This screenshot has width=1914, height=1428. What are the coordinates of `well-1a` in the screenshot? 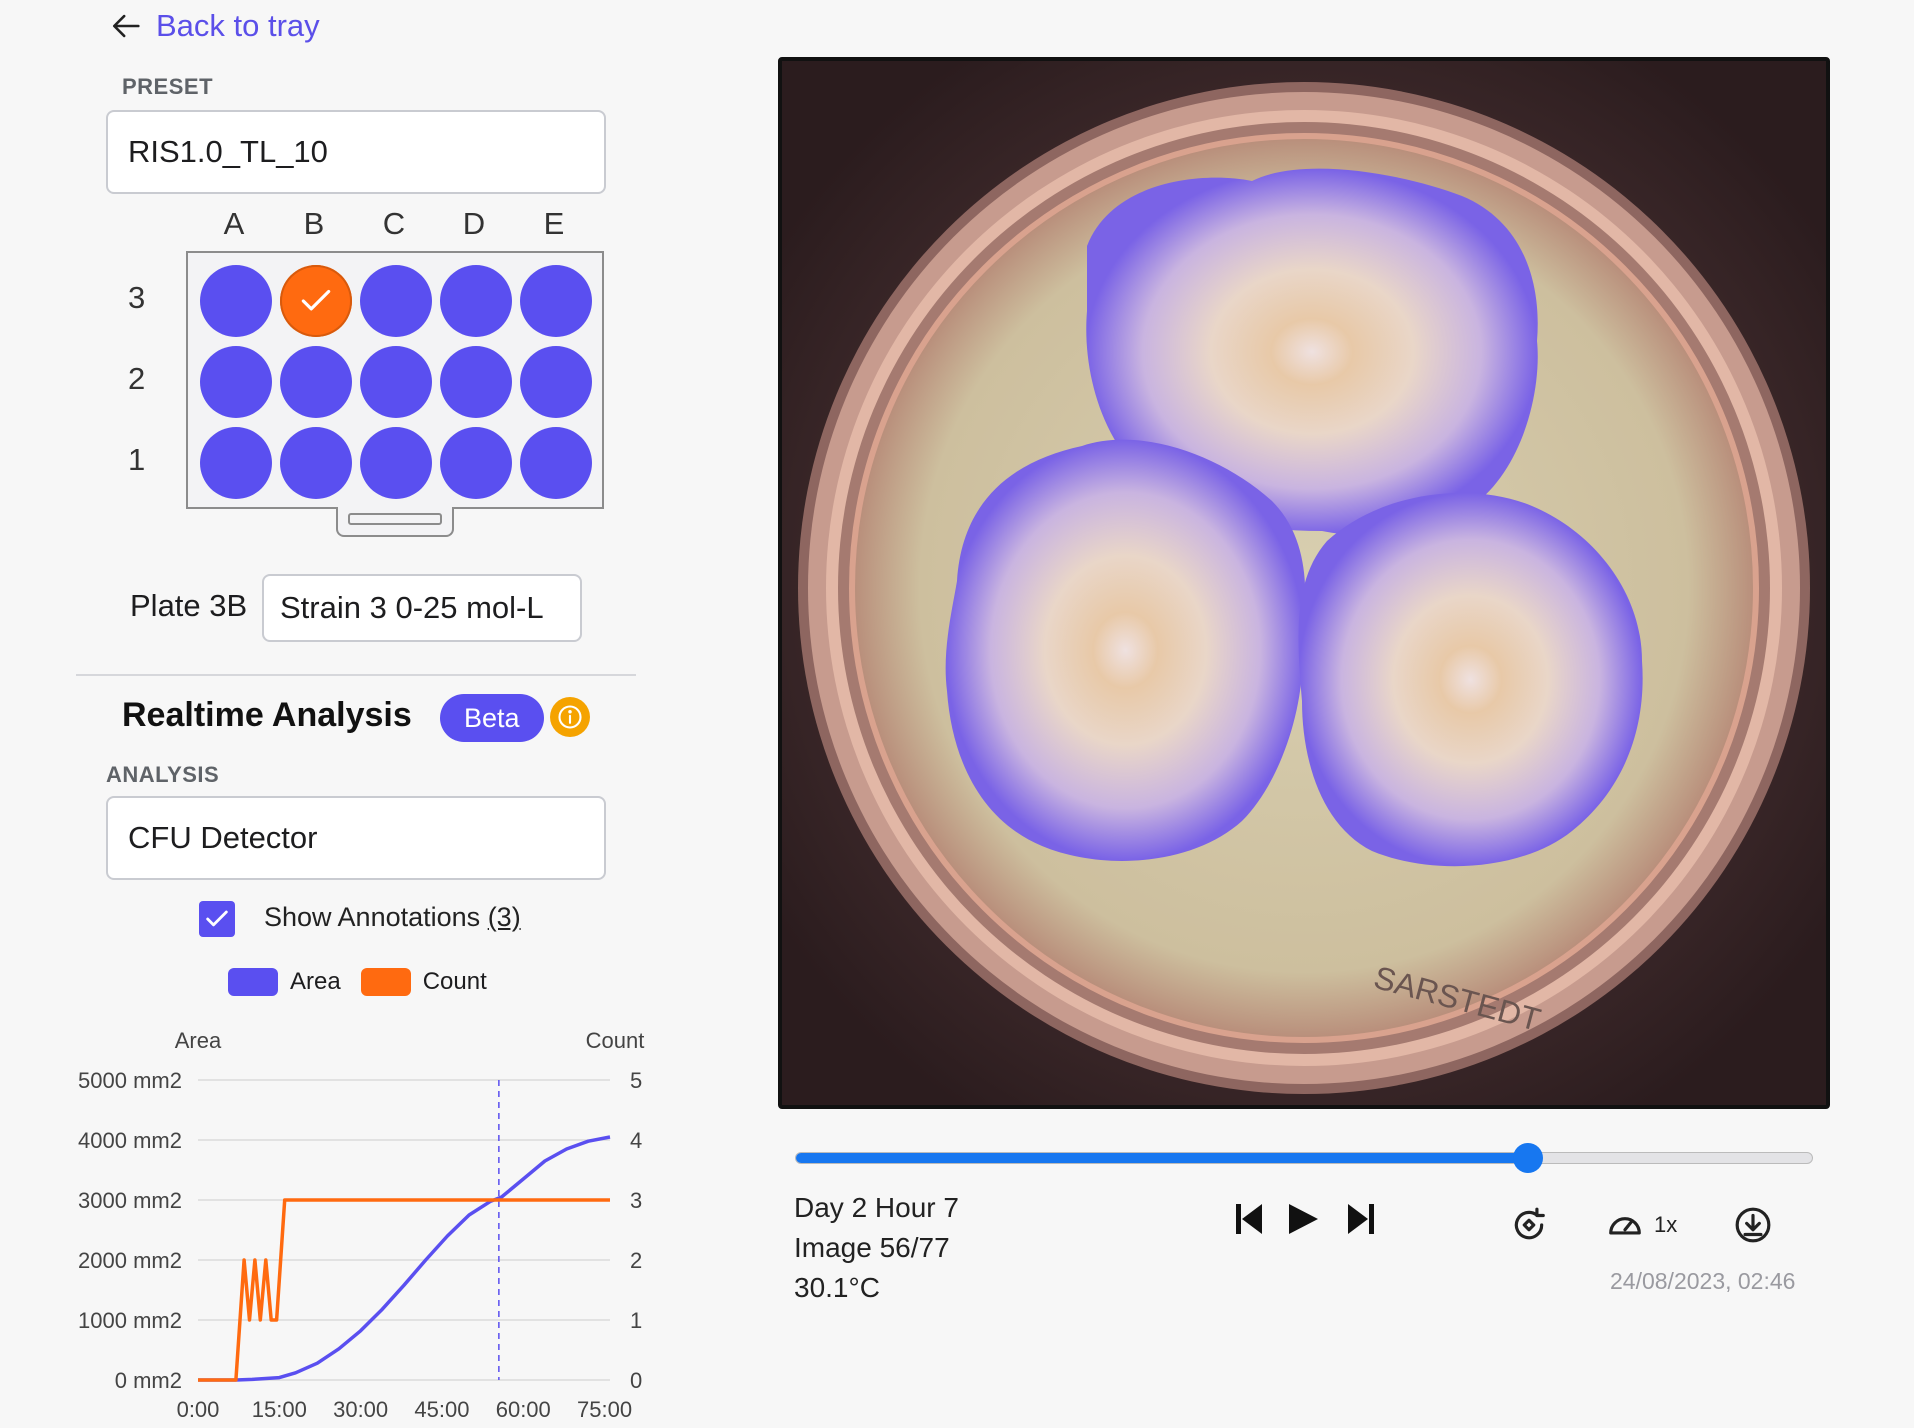 It's located at (236, 463).